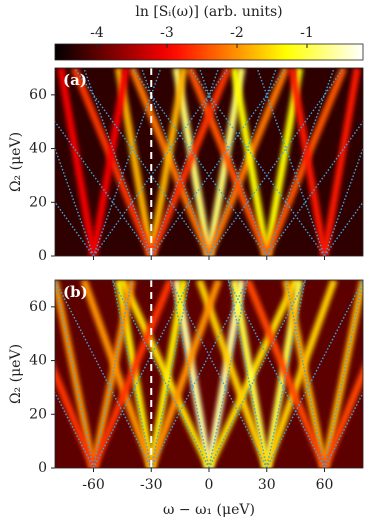 The width and height of the screenshot is (374, 523). What do you see at coordinates (151, 485) in the screenshot?
I see `x-tick-label: -30` at bounding box center [151, 485].